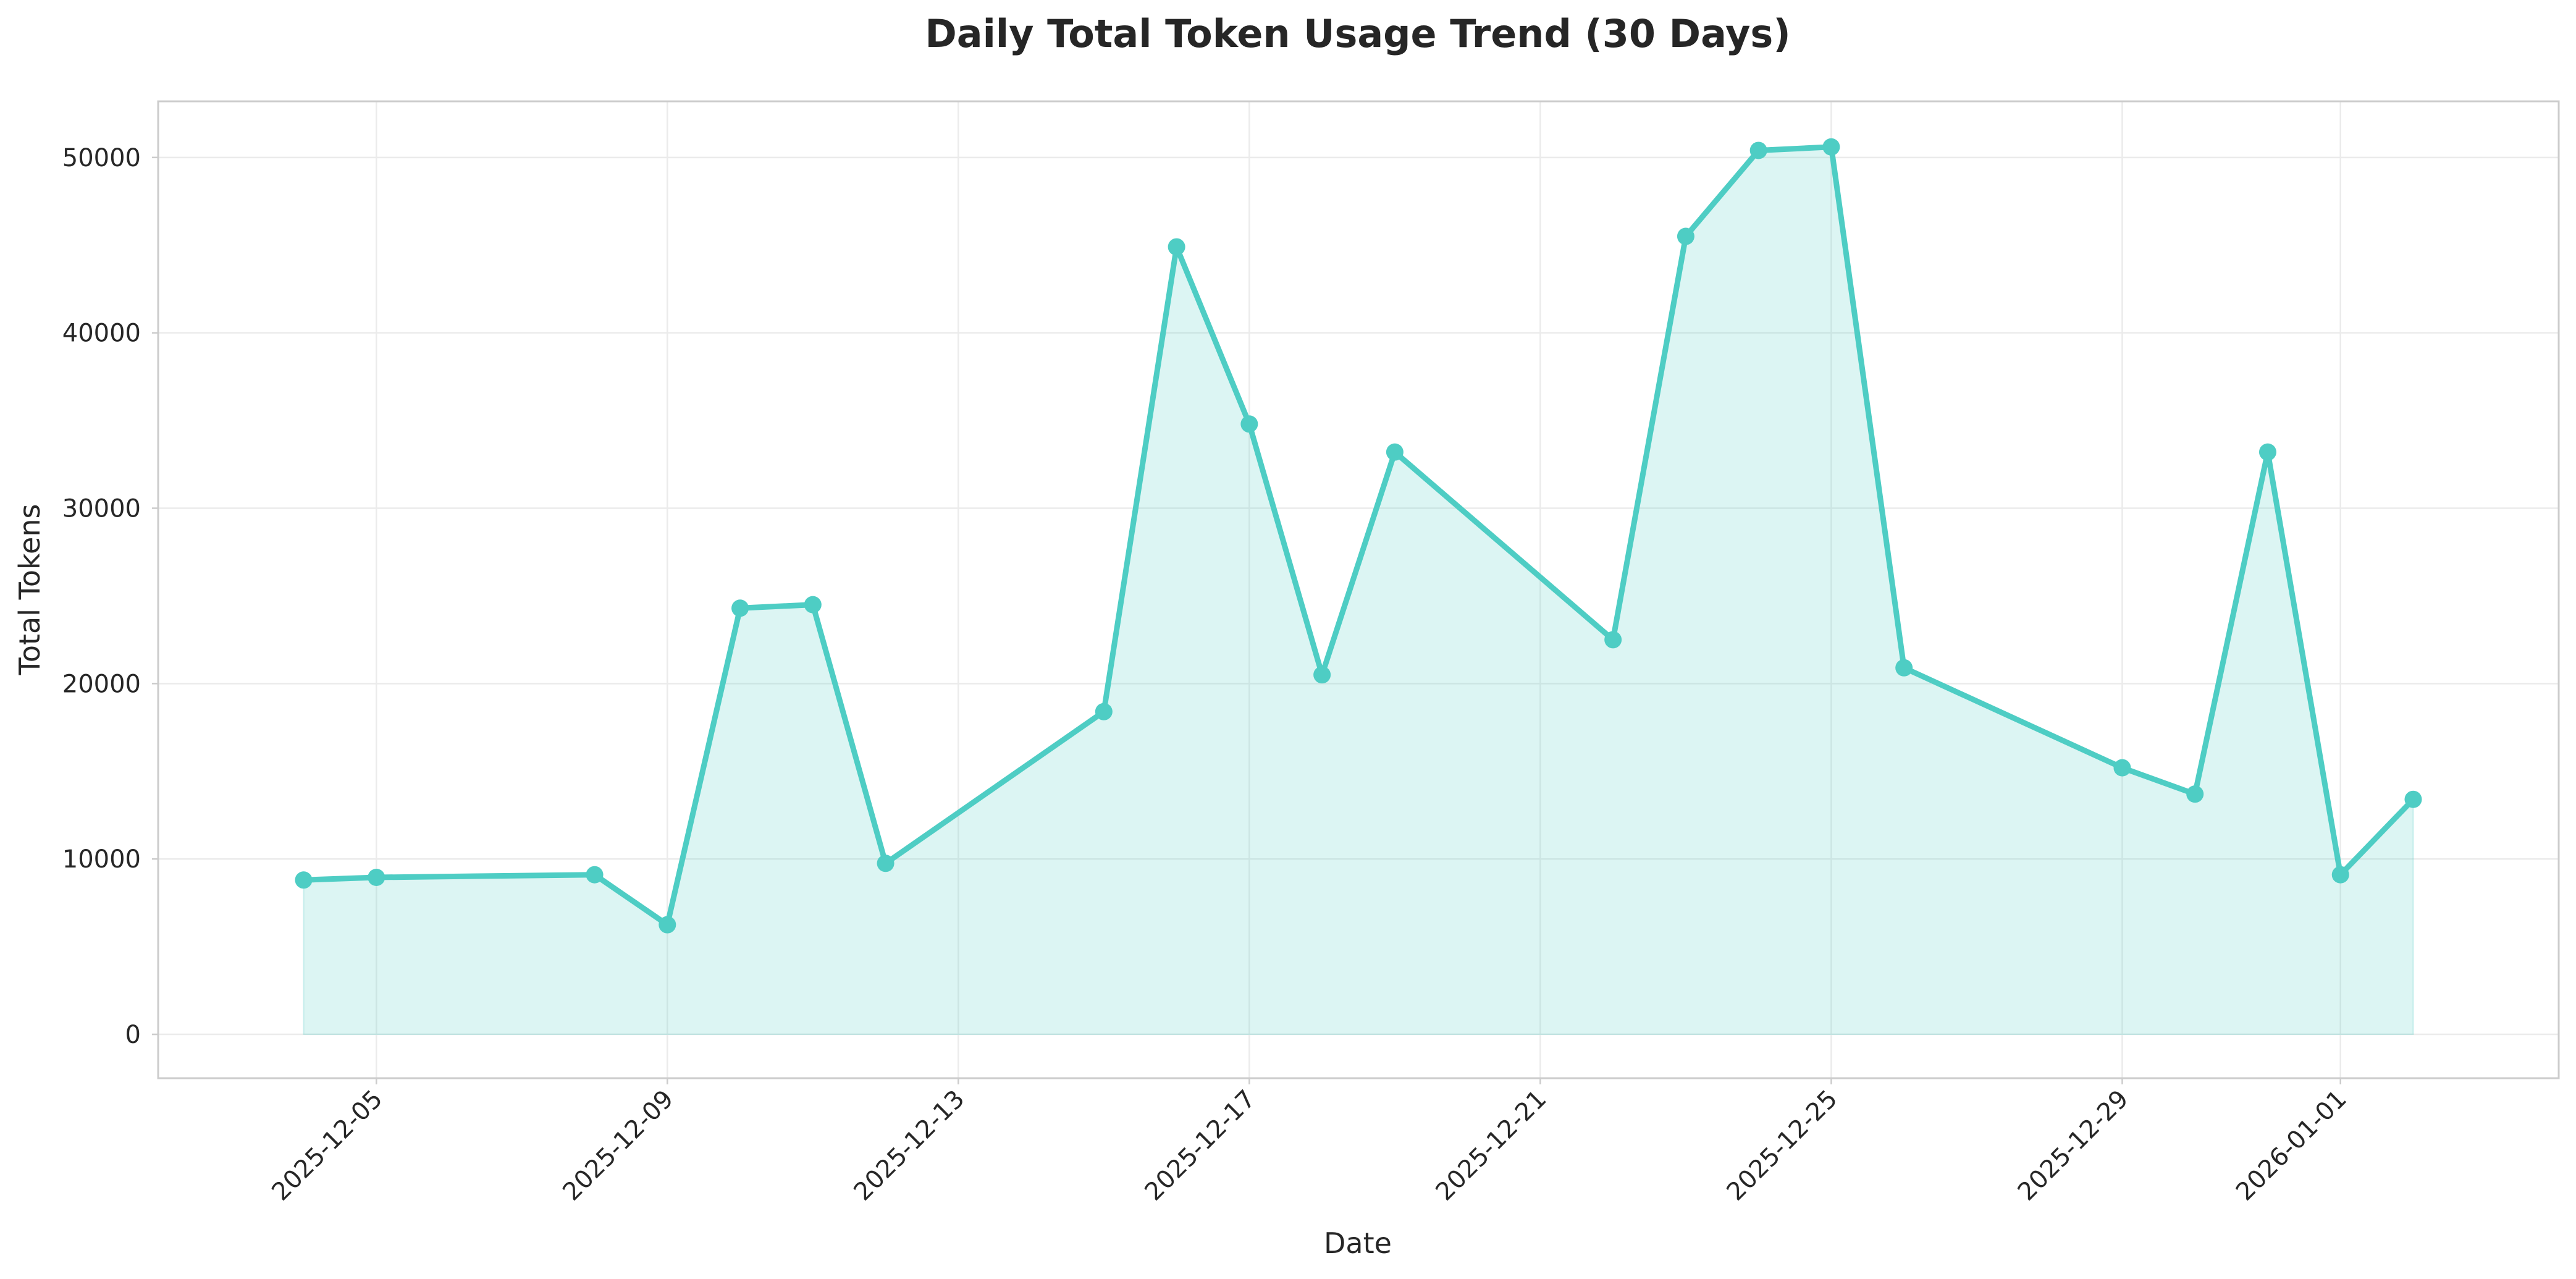  What do you see at coordinates (909, 1146) in the screenshot?
I see `x-tick-label: 2025-12-13` at bounding box center [909, 1146].